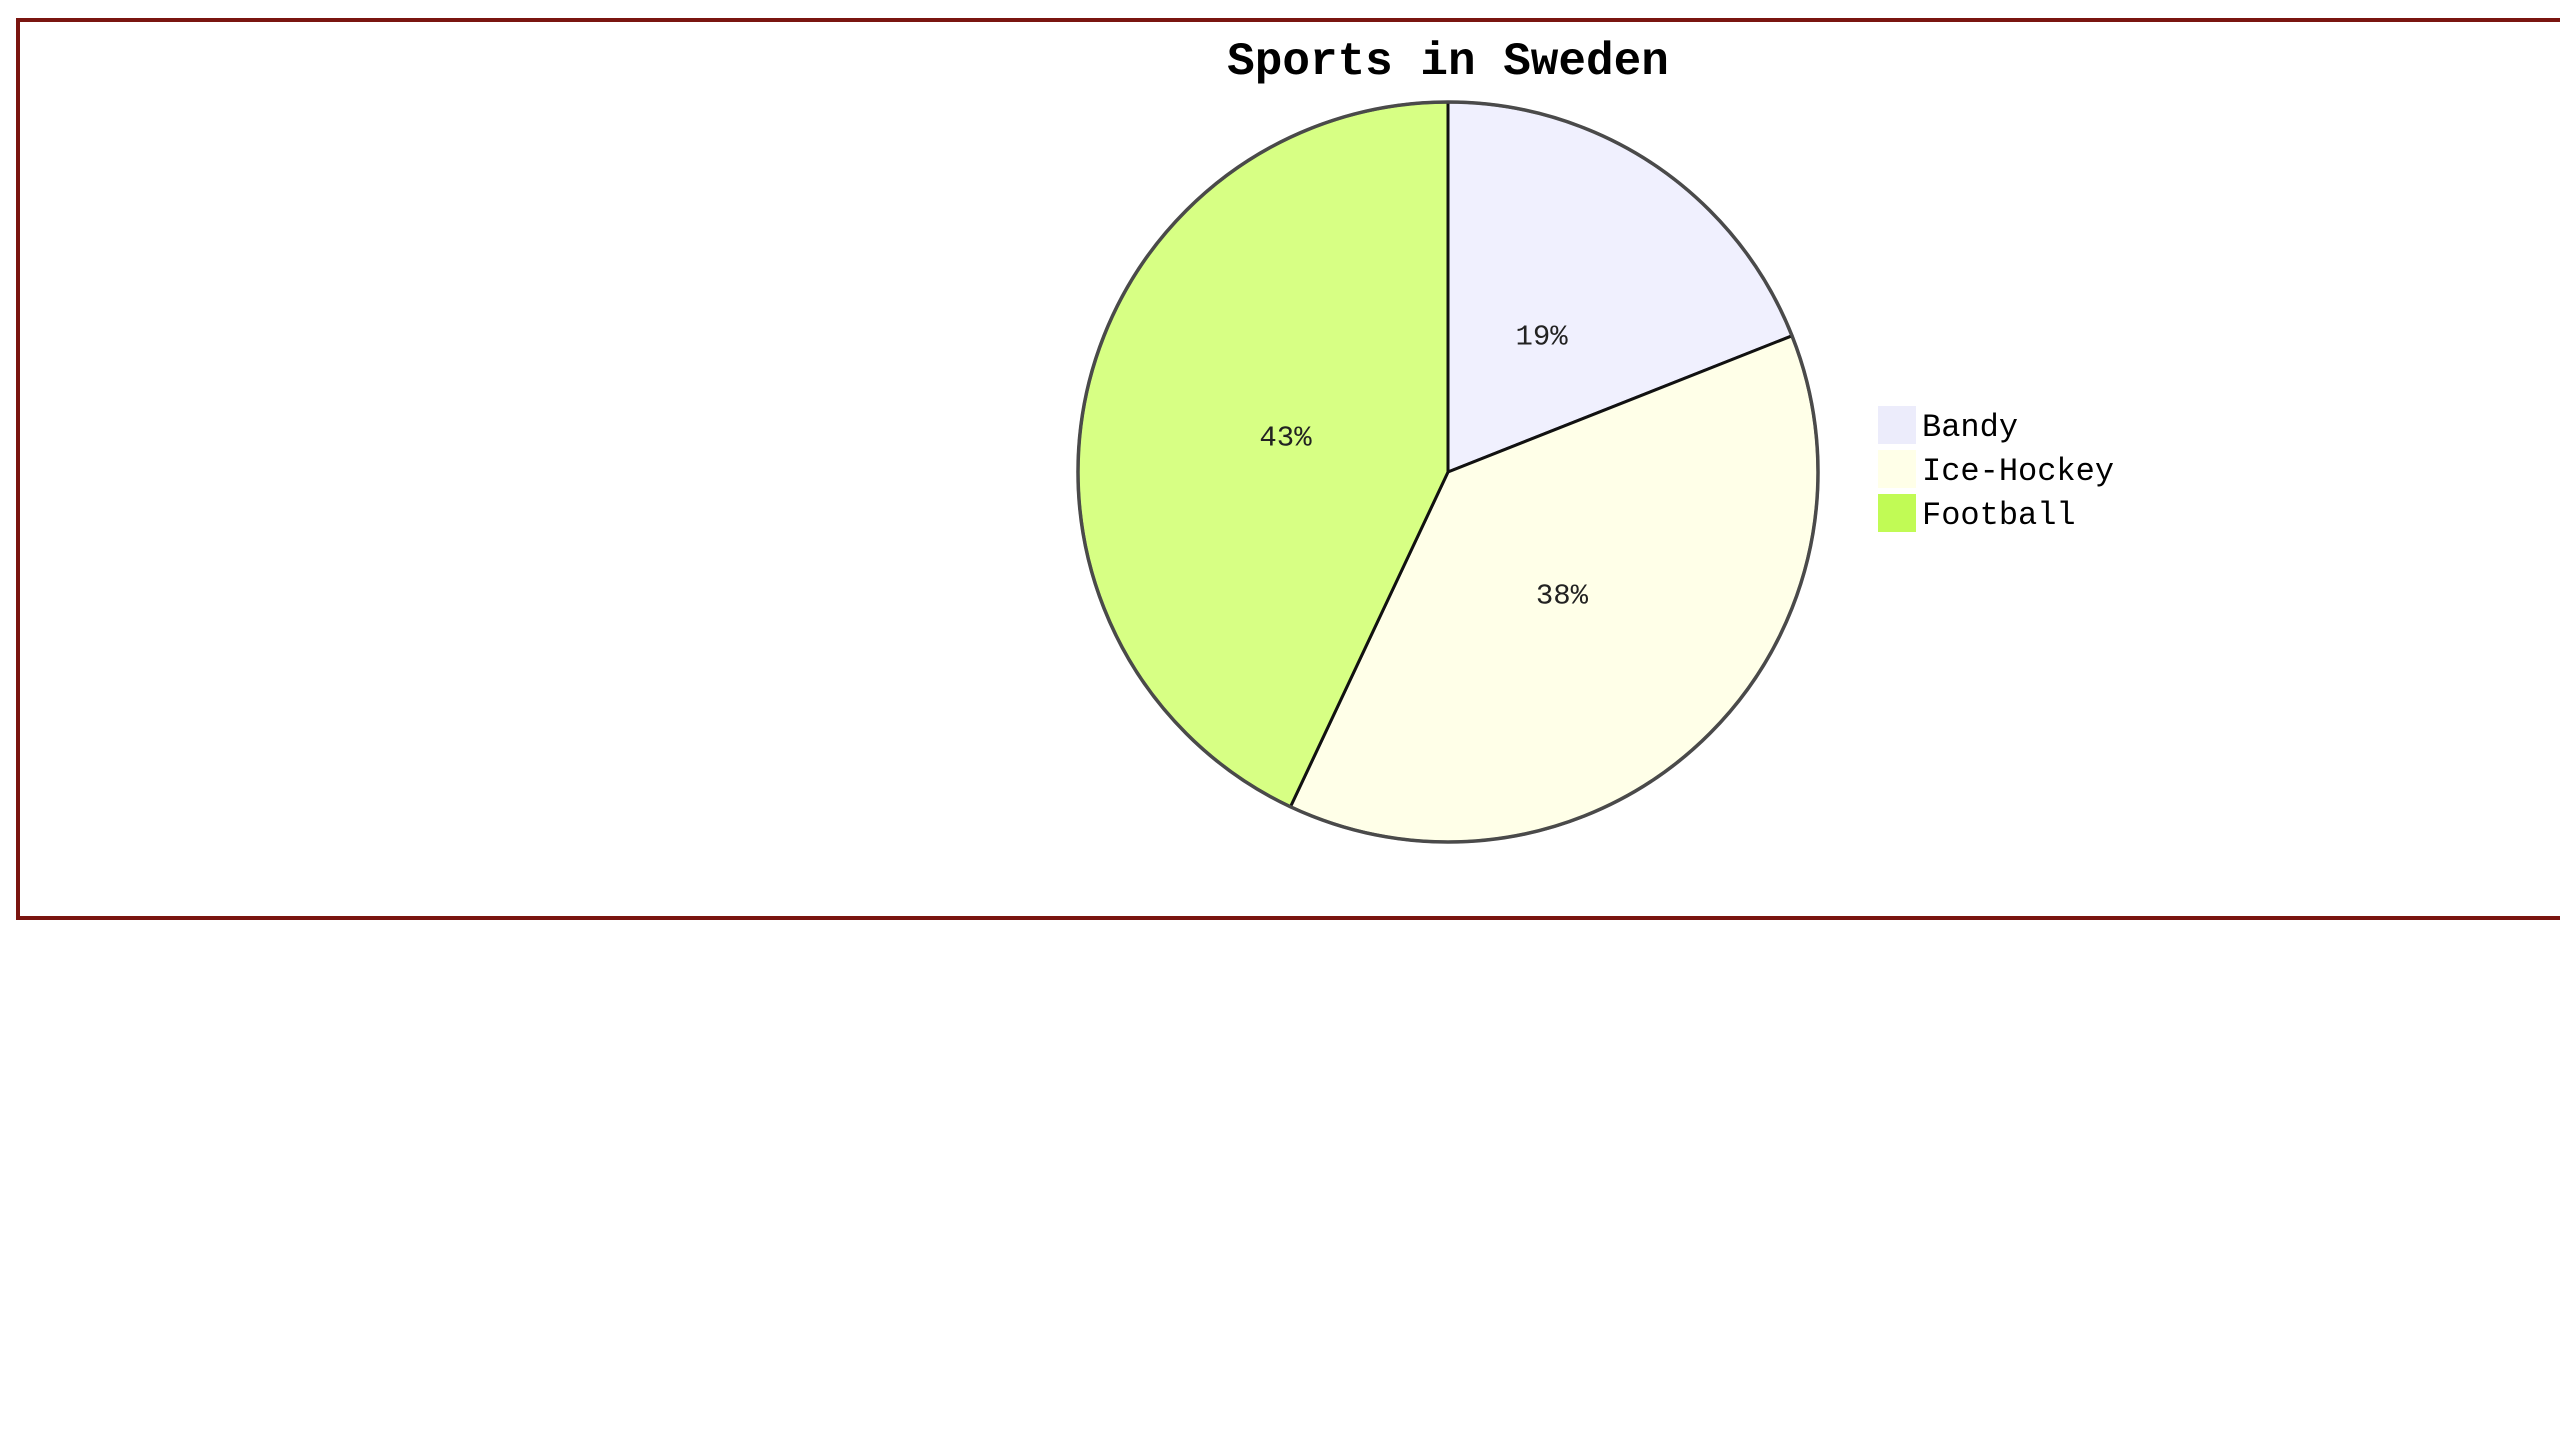  Describe the element at coordinates (1999, 515) in the screenshot. I see `legend-label-football: Football` at that location.